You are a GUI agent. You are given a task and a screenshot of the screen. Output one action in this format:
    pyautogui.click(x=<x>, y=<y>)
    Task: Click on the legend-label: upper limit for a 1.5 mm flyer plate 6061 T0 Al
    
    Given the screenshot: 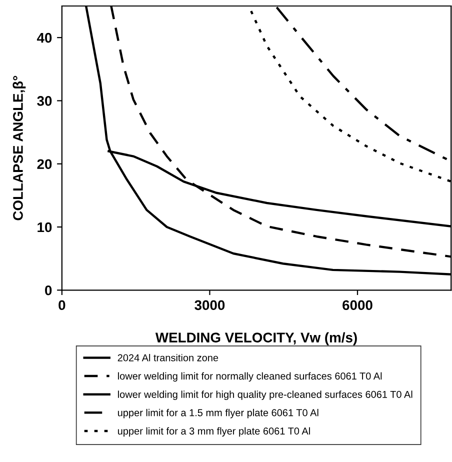 What is the action you would take?
    pyautogui.click(x=218, y=413)
    